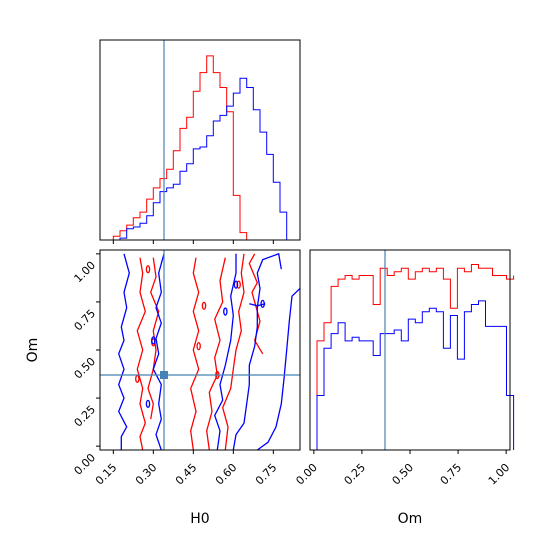  Describe the element at coordinates (85, 464) in the screenshot. I see `joint-y-tick-label-0: 0.00` at that location.